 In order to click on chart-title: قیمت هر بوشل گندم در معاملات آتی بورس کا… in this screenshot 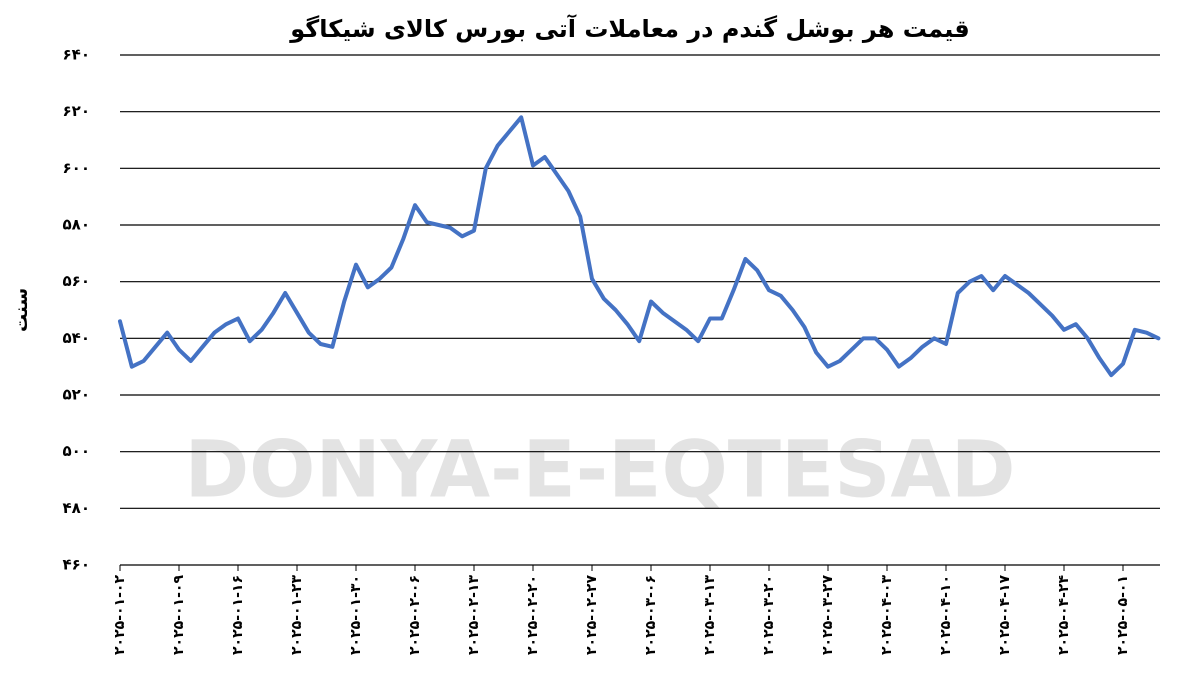, I will do `click(629, 28)`.